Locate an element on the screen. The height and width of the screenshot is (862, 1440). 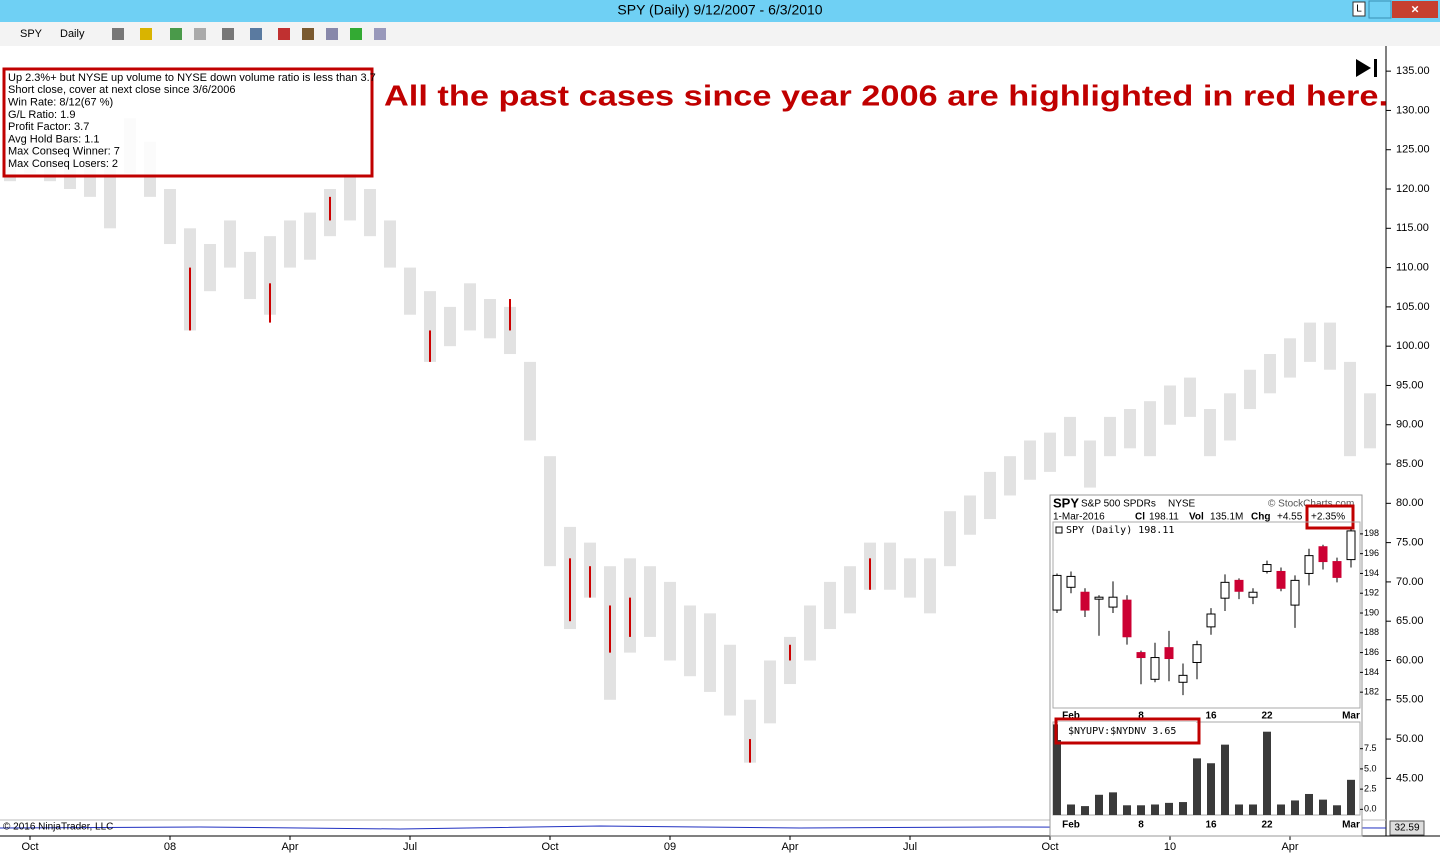
close-button is located at coordinates (1415, 9).